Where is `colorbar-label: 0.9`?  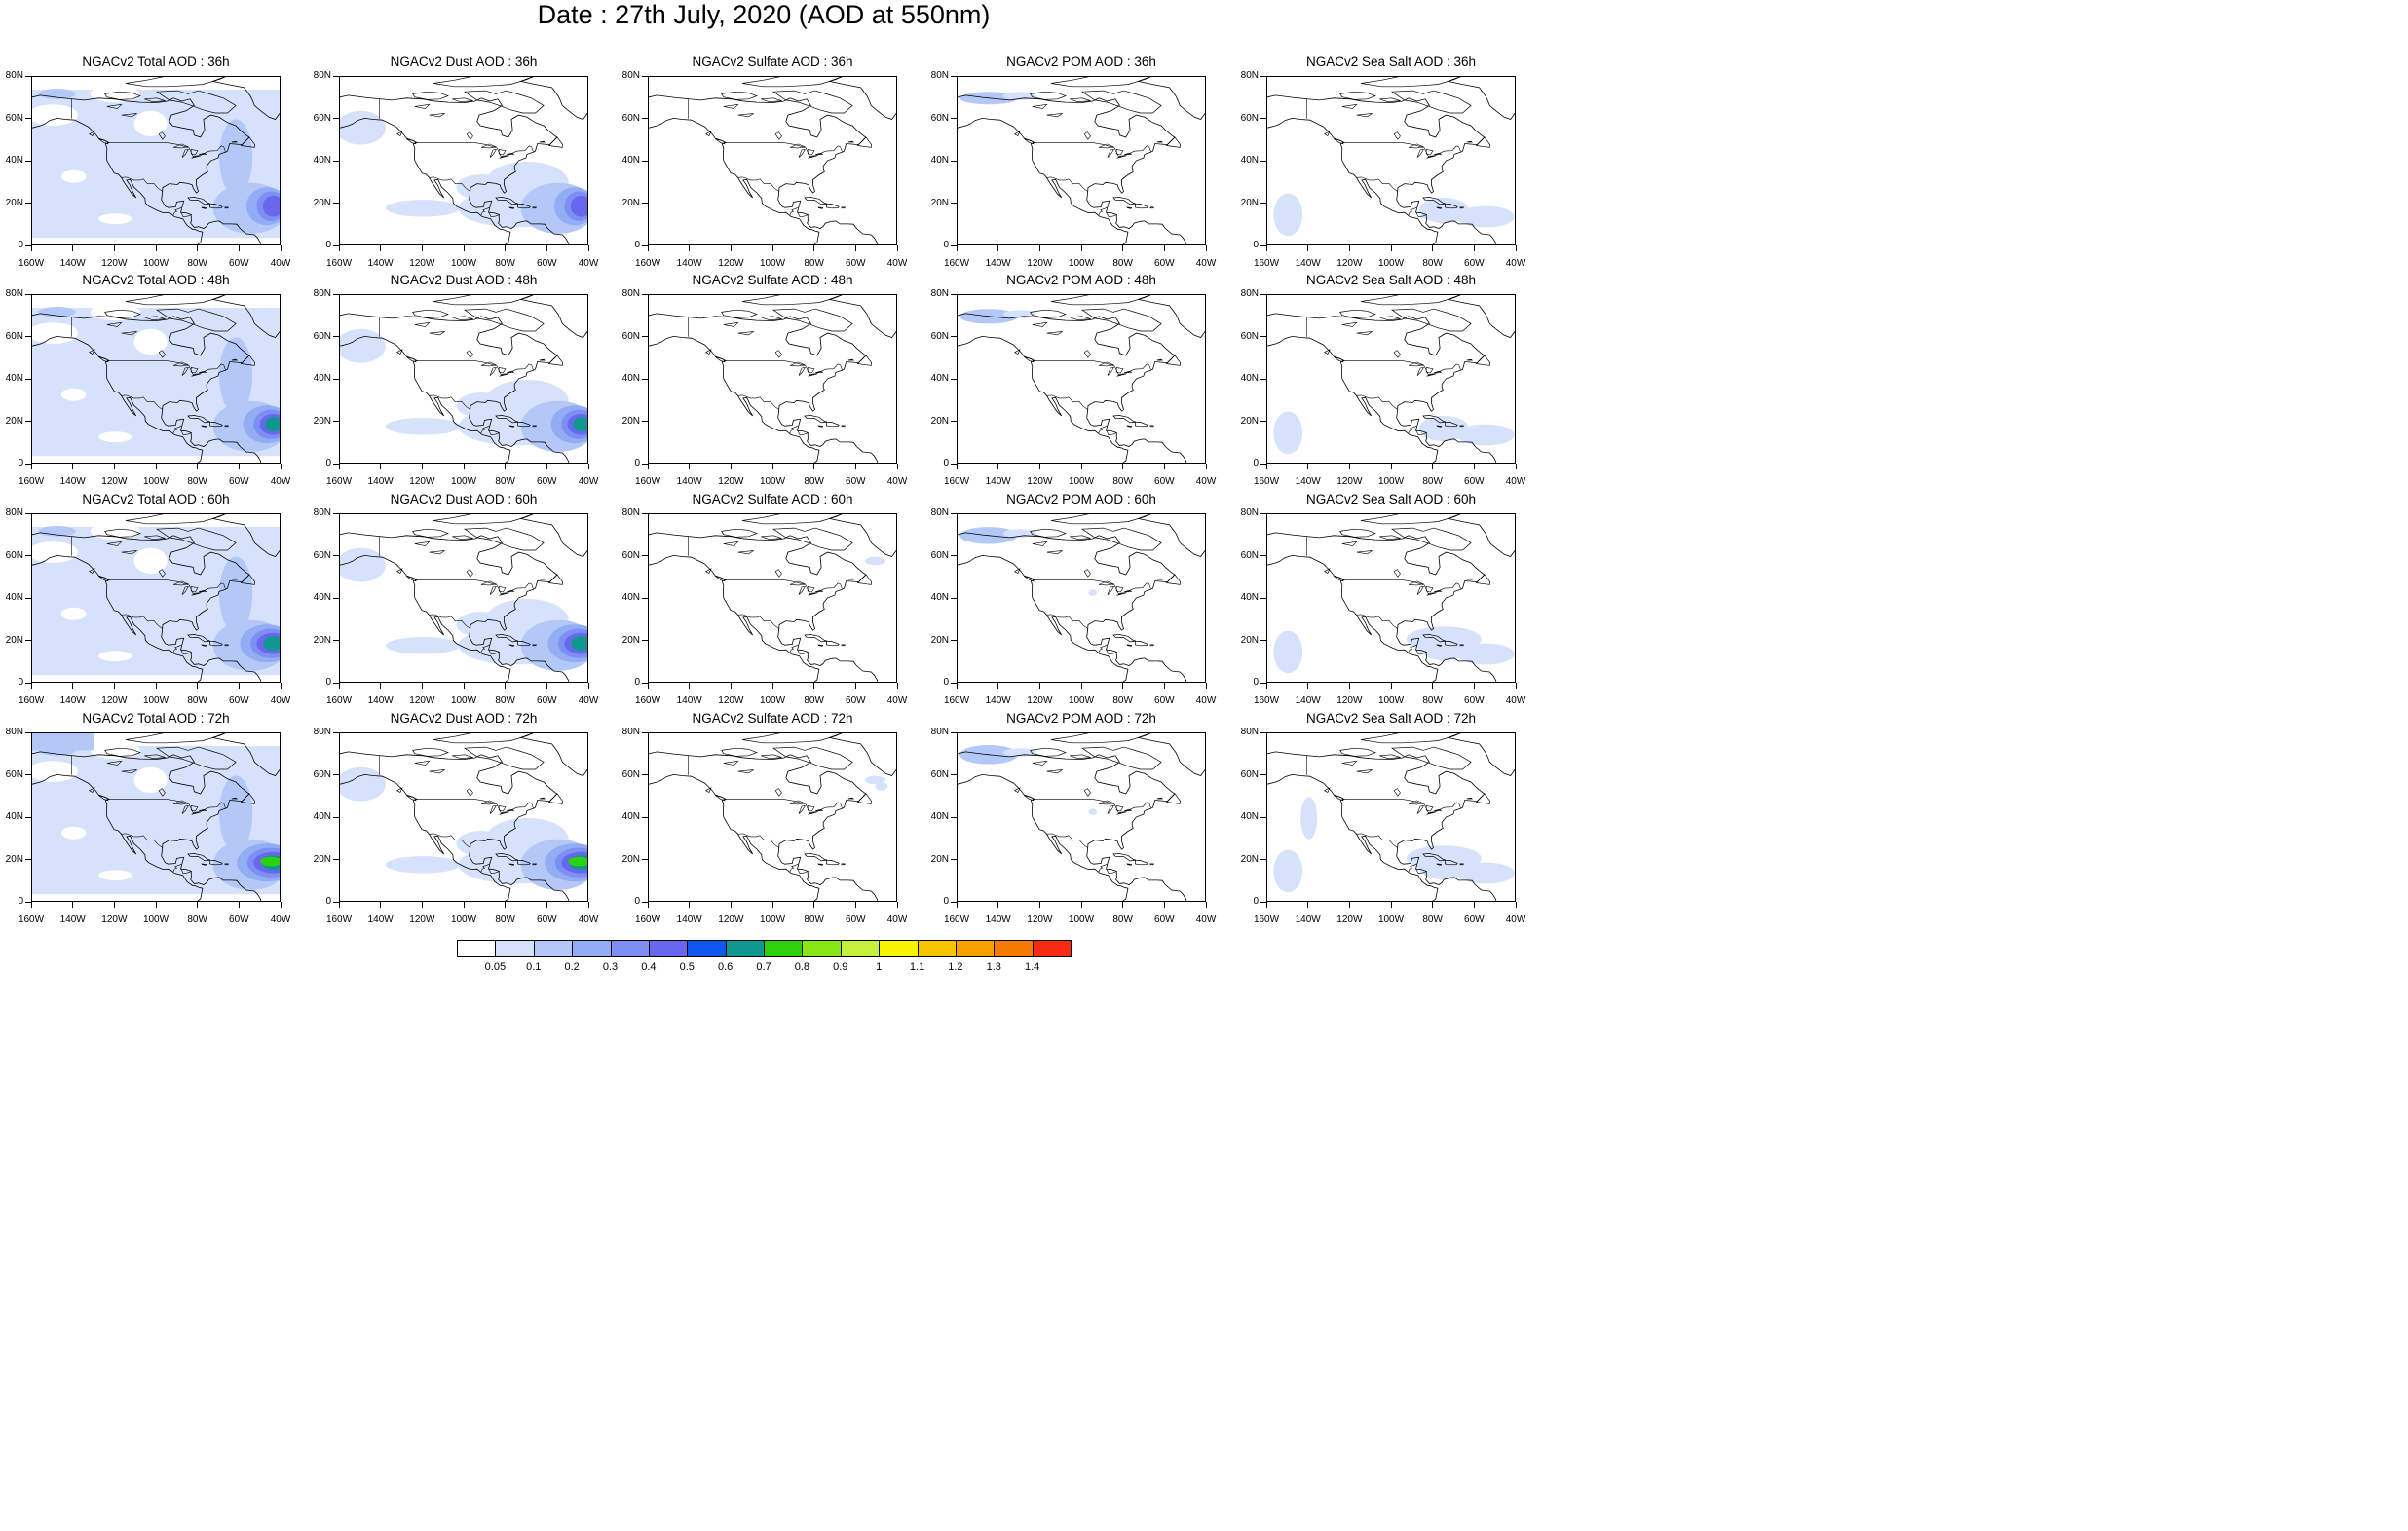
colorbar-label: 0.9 is located at coordinates (840, 967).